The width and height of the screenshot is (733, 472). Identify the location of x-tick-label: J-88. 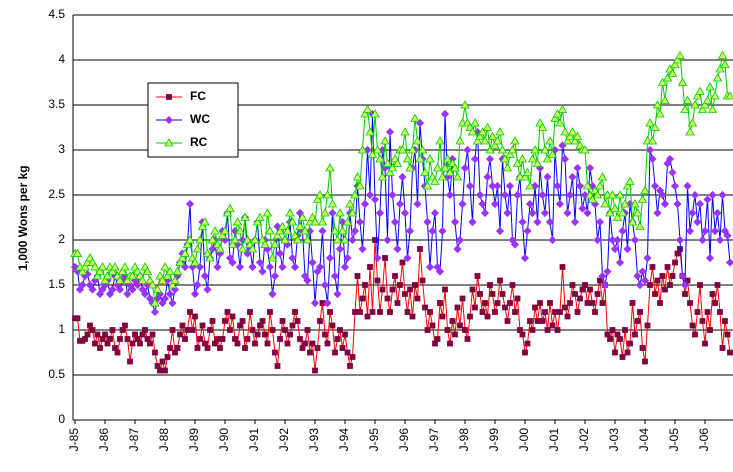
(164, 440).